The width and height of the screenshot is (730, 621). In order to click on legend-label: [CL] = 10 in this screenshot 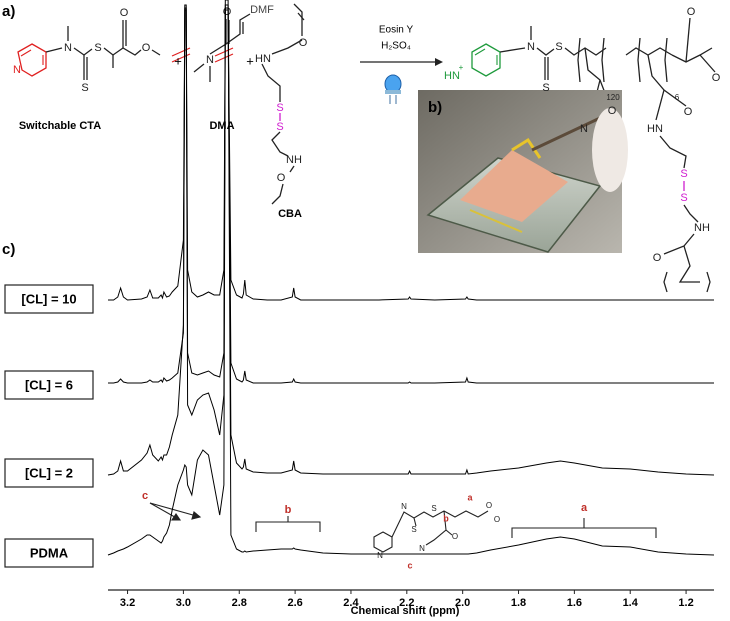, I will do `click(48, 298)`.